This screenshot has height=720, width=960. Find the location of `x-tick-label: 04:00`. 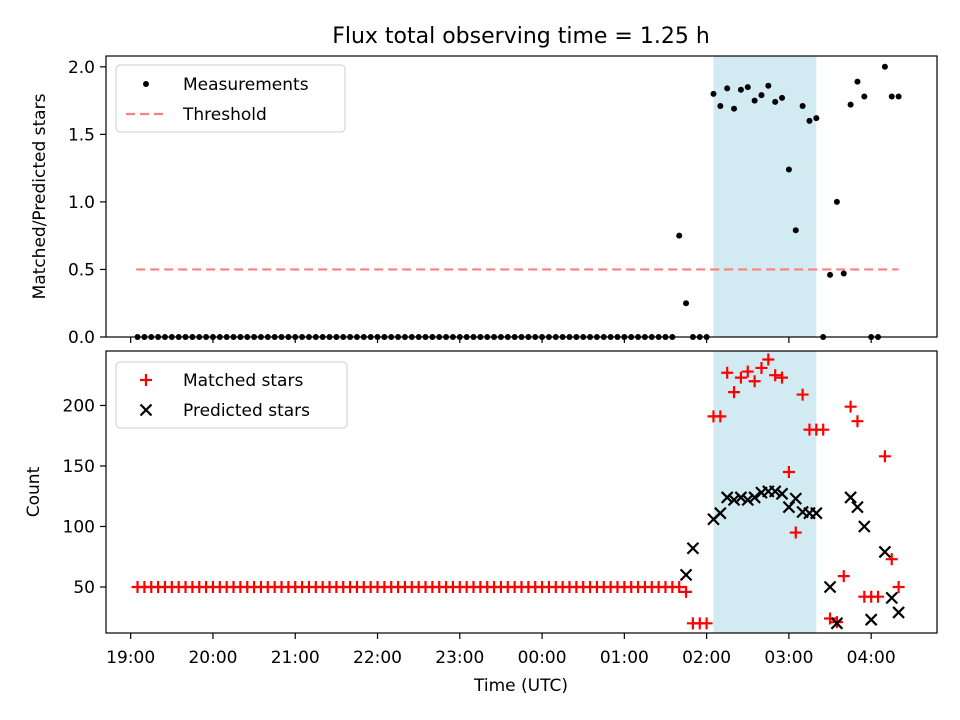

x-tick-label: 04:00 is located at coordinates (871, 658).